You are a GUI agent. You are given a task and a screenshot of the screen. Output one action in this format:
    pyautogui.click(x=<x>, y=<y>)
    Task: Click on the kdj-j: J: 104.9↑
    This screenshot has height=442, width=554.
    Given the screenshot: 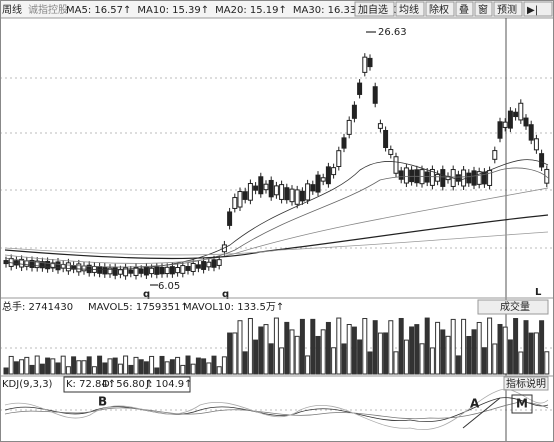 What is the action you would take?
    pyautogui.click(x=169, y=384)
    